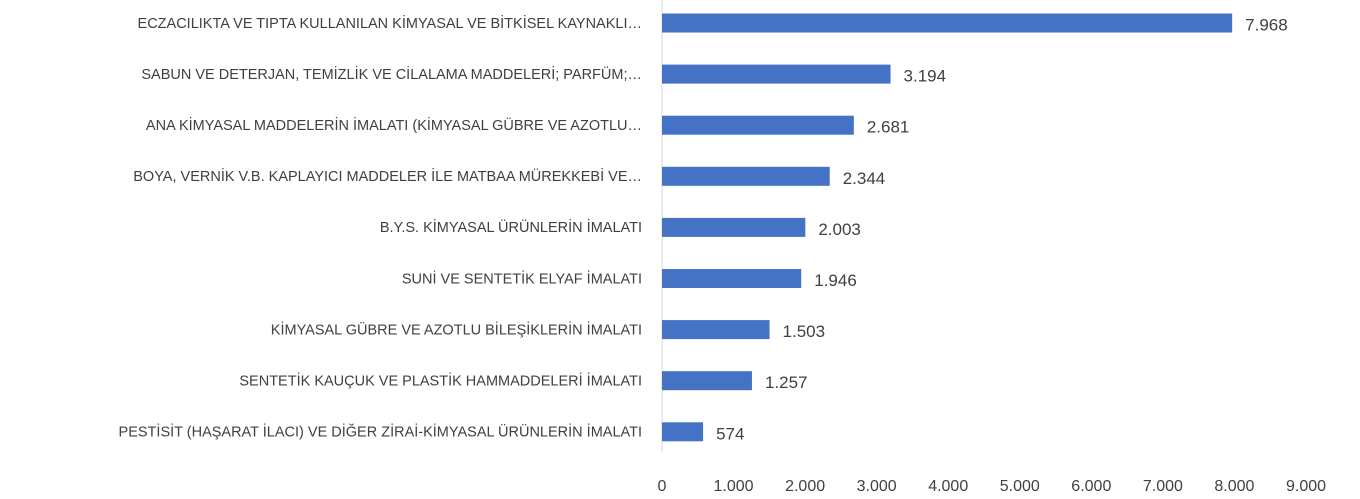 The width and height of the screenshot is (1360, 499). What do you see at coordinates (1266, 24) in the screenshot?
I see `value-label: 7.968` at bounding box center [1266, 24].